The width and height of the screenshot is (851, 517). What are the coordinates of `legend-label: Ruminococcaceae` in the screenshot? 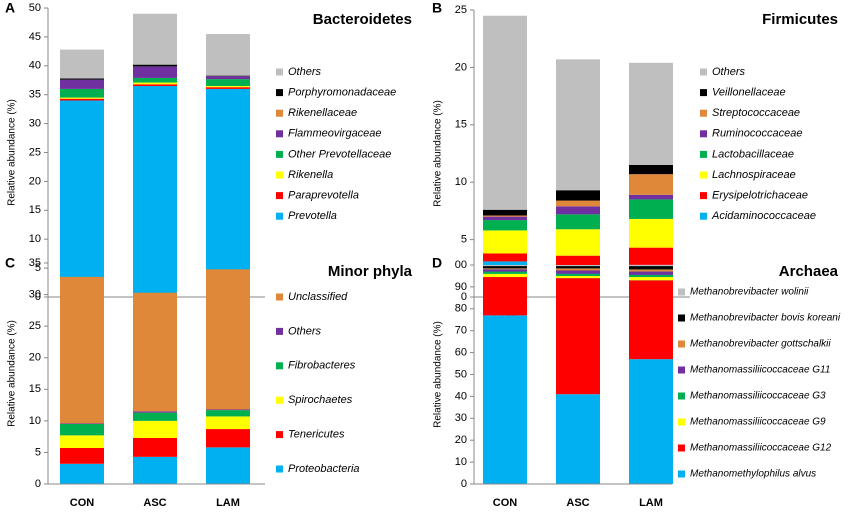 It's located at (757, 134).